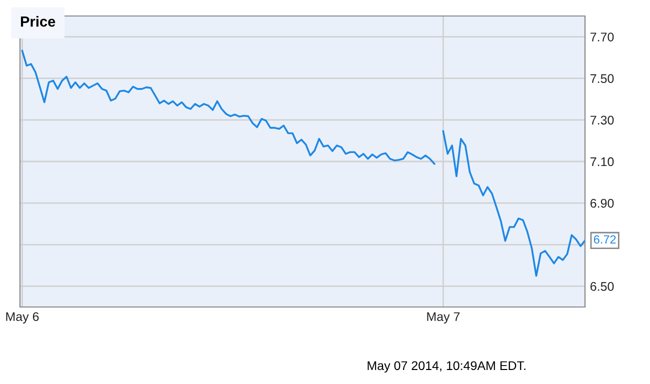 The height and width of the screenshot is (384, 650). Describe the element at coordinates (602, 79) in the screenshot. I see `y-tick-label: 7.50` at that location.